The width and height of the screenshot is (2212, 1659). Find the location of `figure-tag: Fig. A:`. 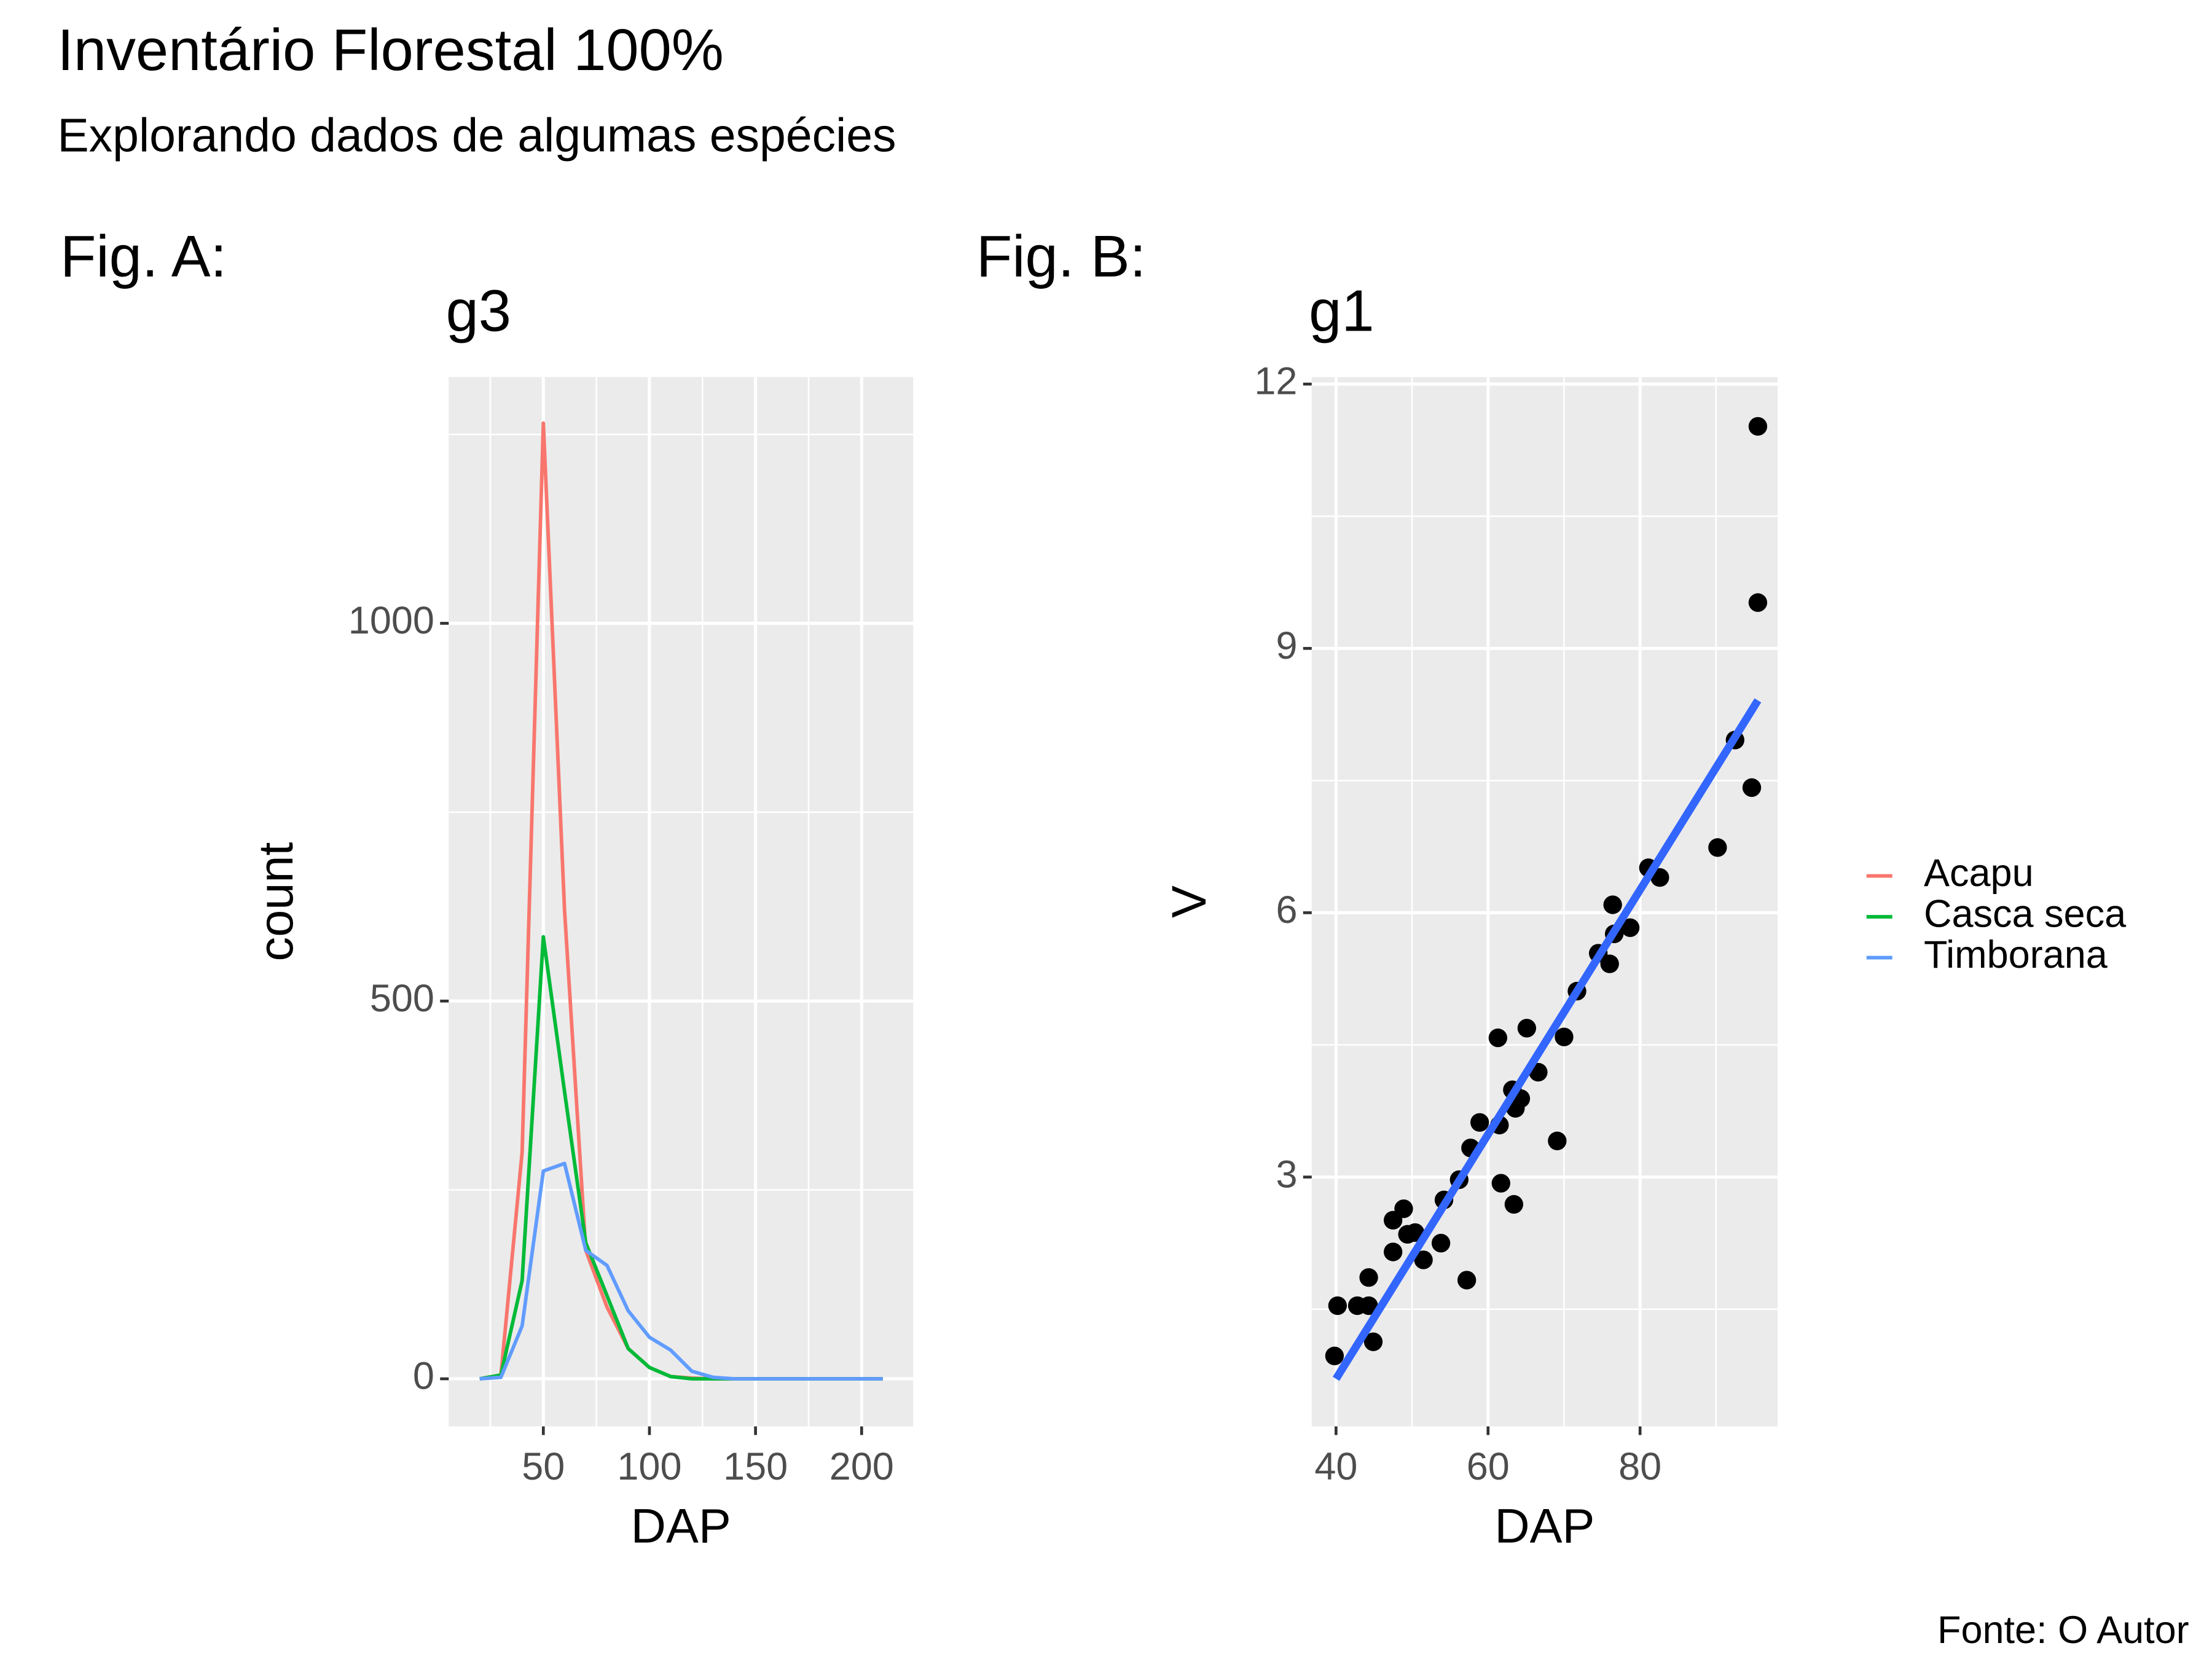

figure-tag: Fig. A: is located at coordinates (143, 256).